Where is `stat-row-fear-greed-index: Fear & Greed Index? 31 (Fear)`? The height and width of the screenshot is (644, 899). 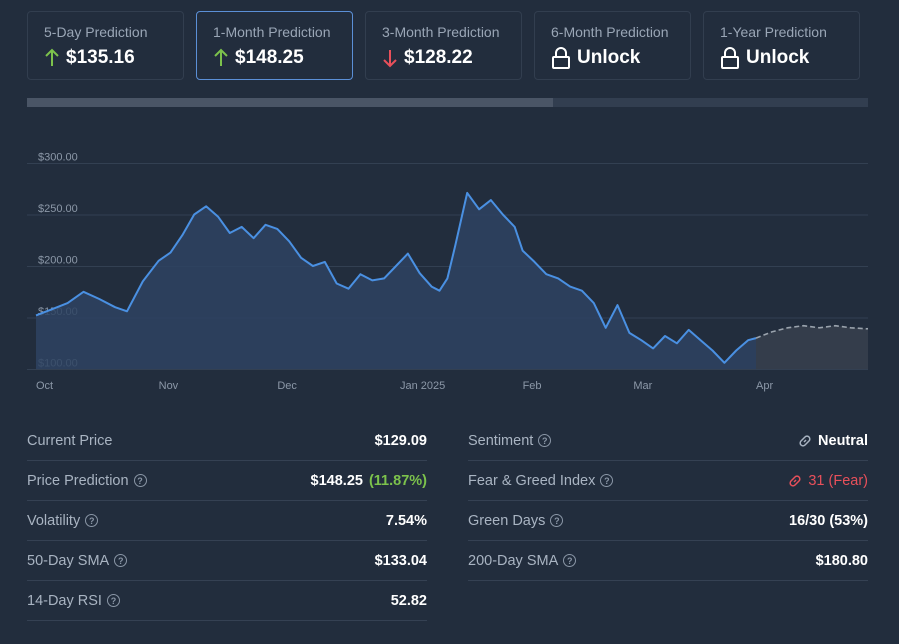
stat-row-fear-greed-index: Fear & Greed Index? 31 (Fear) is located at coordinates (668, 481).